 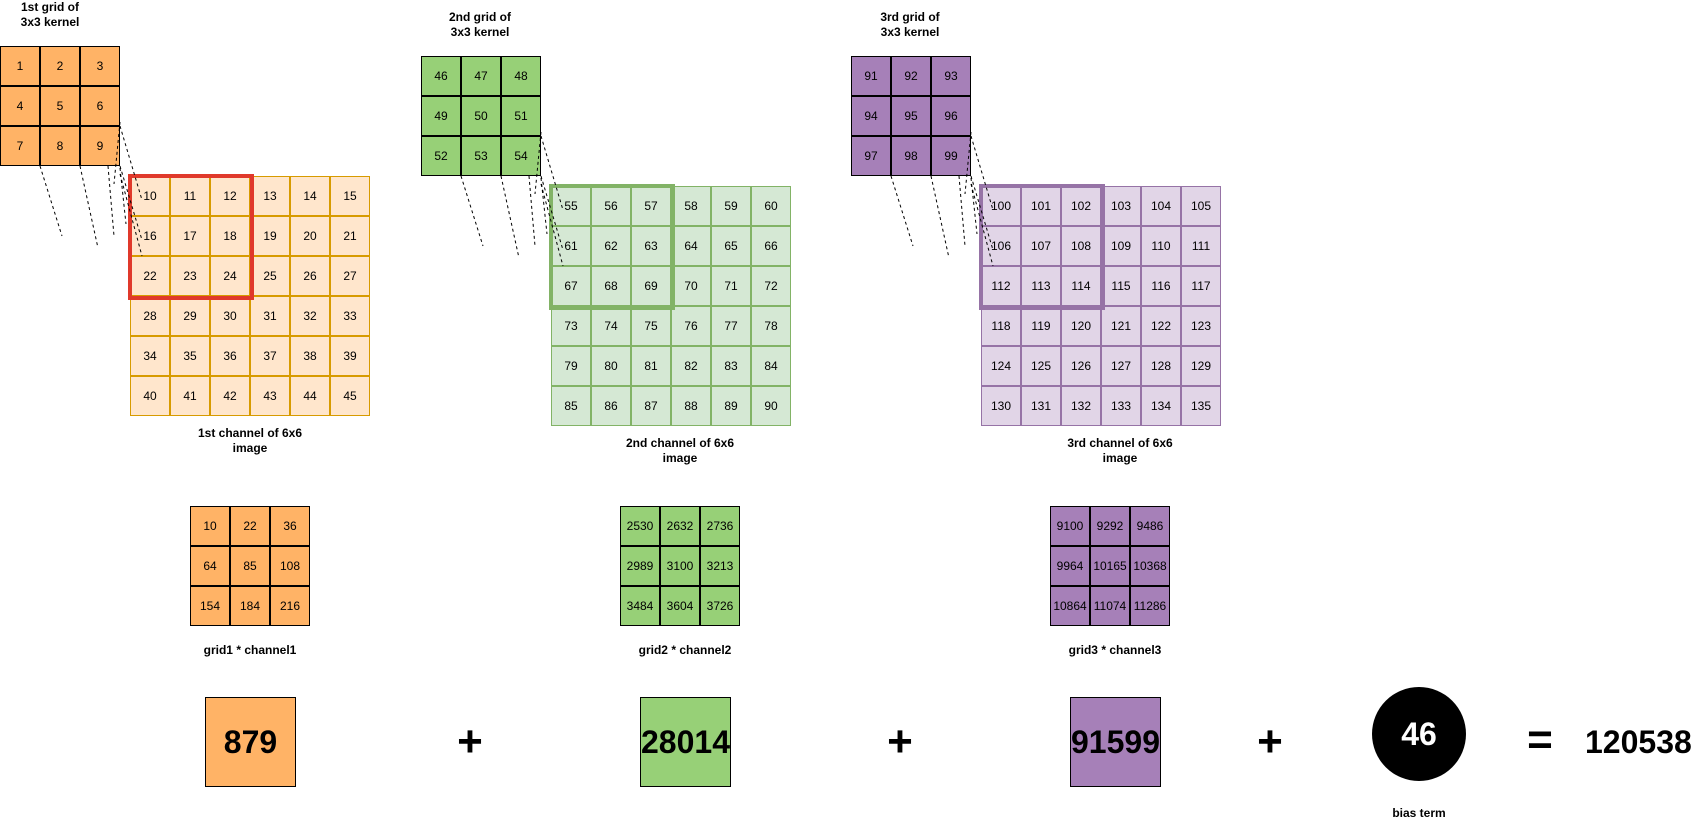 I want to click on channel-2-label: 2nd channel of 6x6 image, so click(x=680, y=450).